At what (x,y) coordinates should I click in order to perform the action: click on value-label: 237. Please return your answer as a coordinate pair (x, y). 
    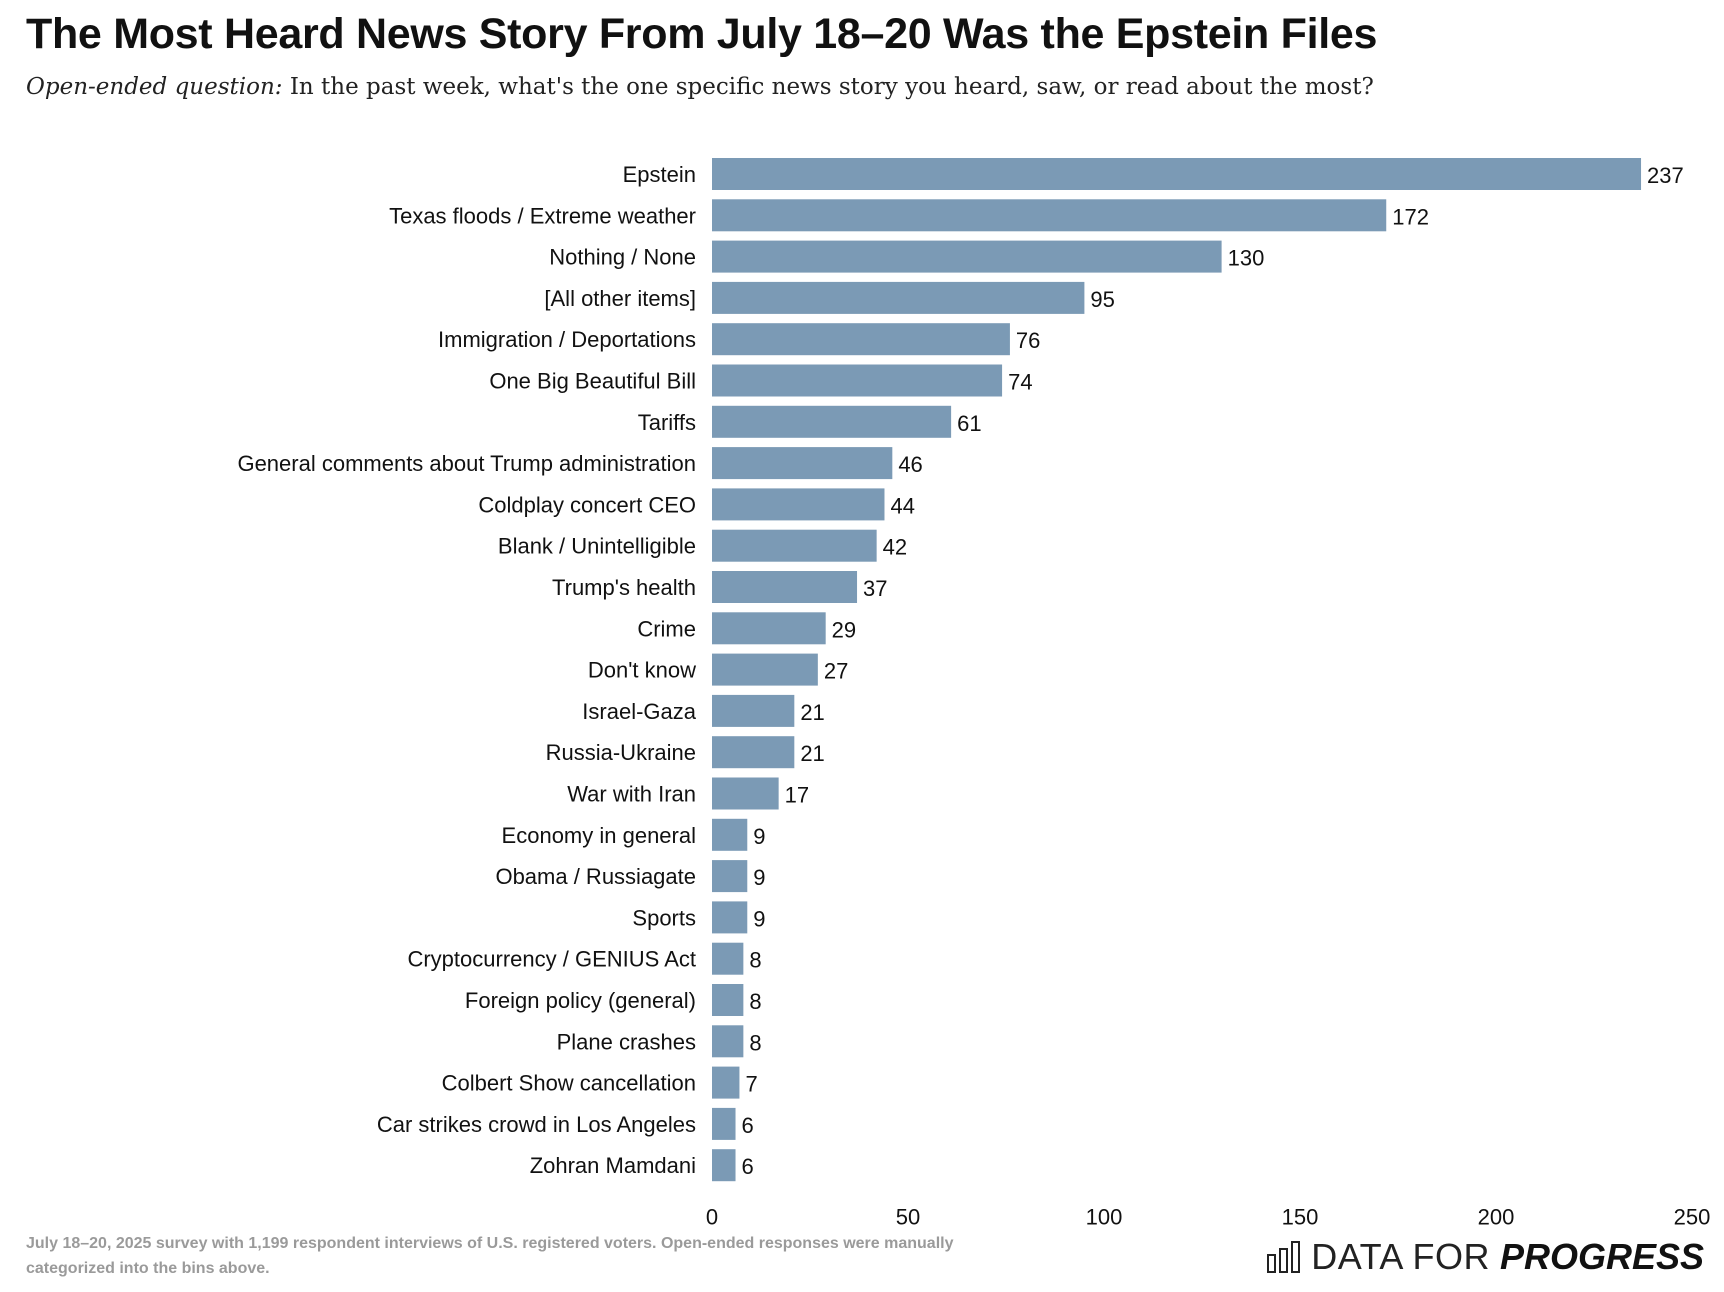
    Looking at the image, I should click on (1665, 175).